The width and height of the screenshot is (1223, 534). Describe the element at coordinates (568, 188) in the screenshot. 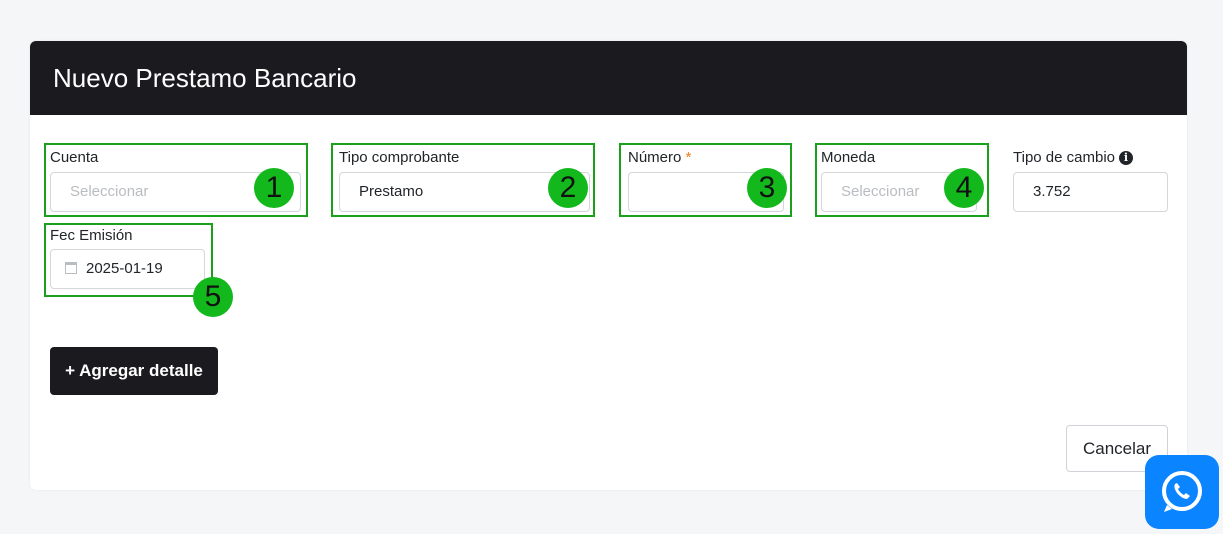

I see `badge-2: 2` at that location.